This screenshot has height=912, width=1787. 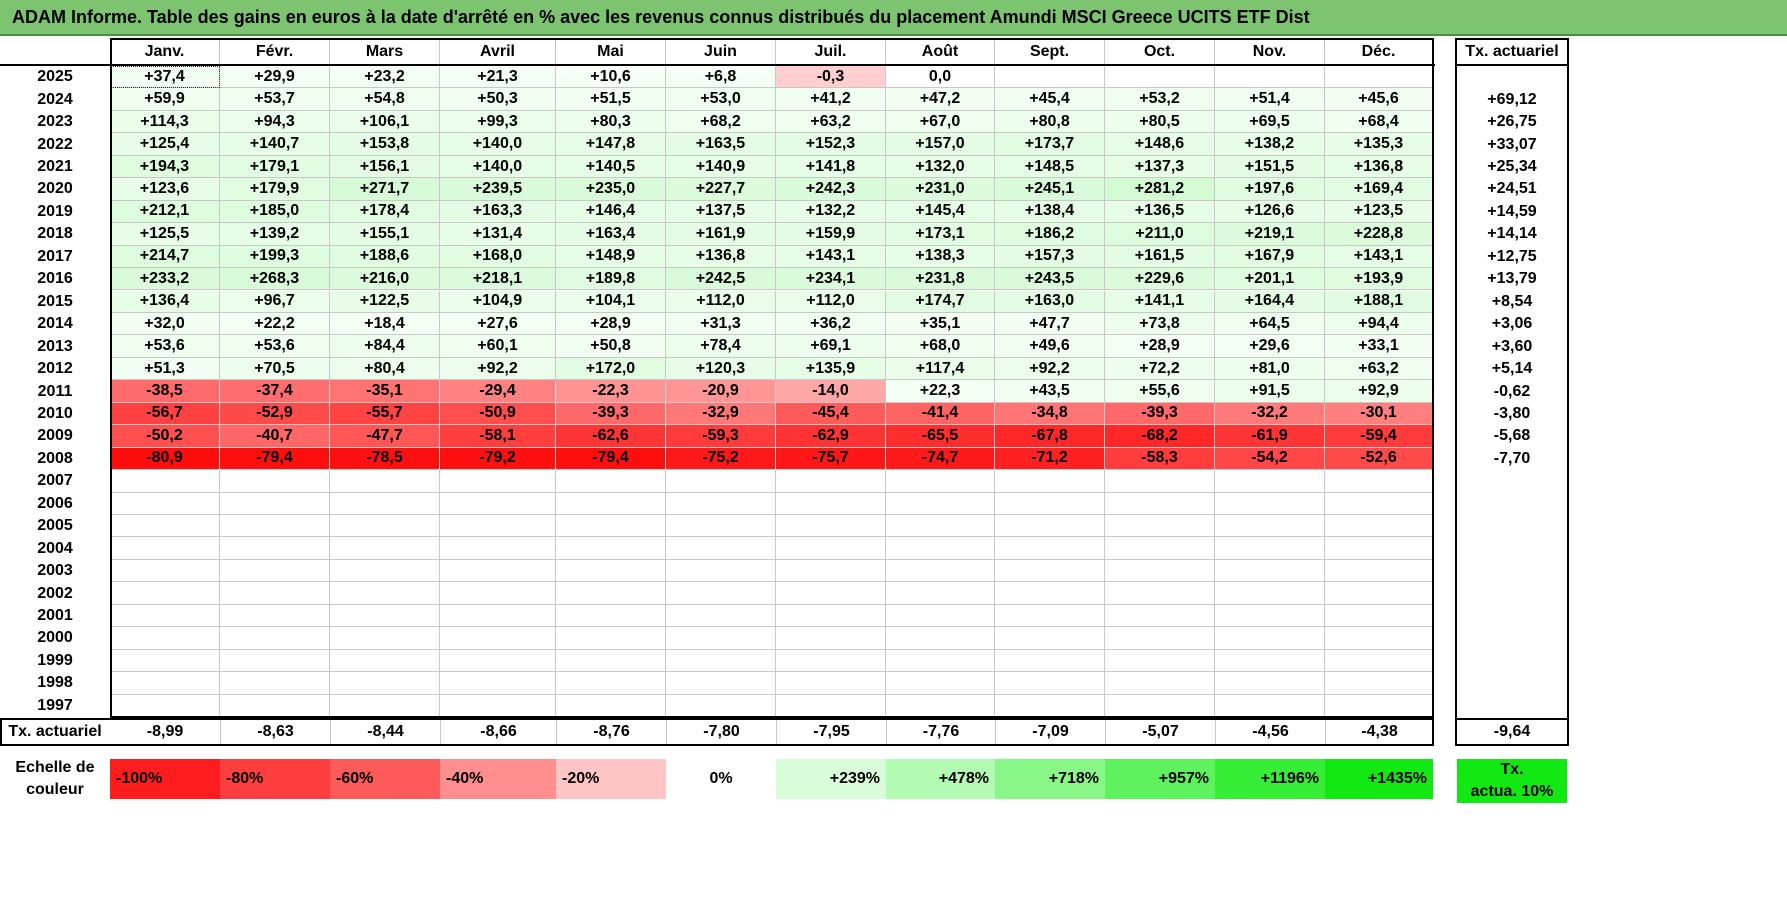 What do you see at coordinates (831, 99) in the screenshot?
I see `table-cell: +41,2` at bounding box center [831, 99].